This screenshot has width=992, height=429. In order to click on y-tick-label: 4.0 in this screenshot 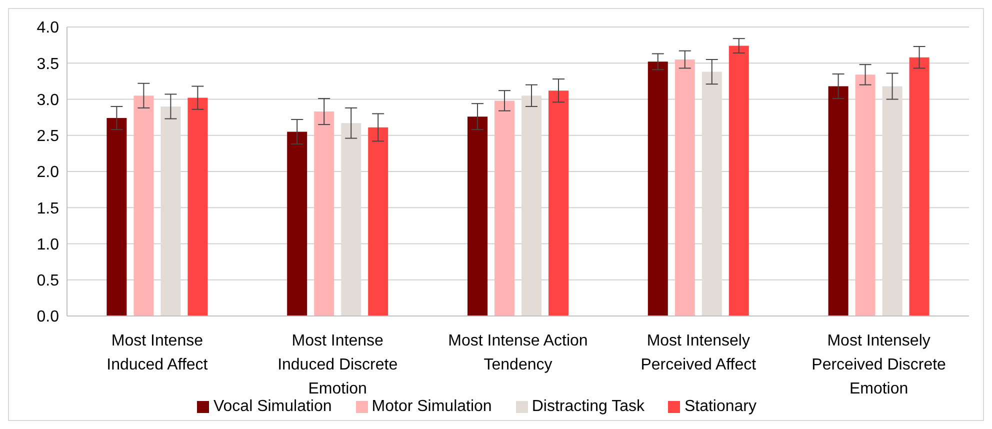, I will do `click(48, 28)`.